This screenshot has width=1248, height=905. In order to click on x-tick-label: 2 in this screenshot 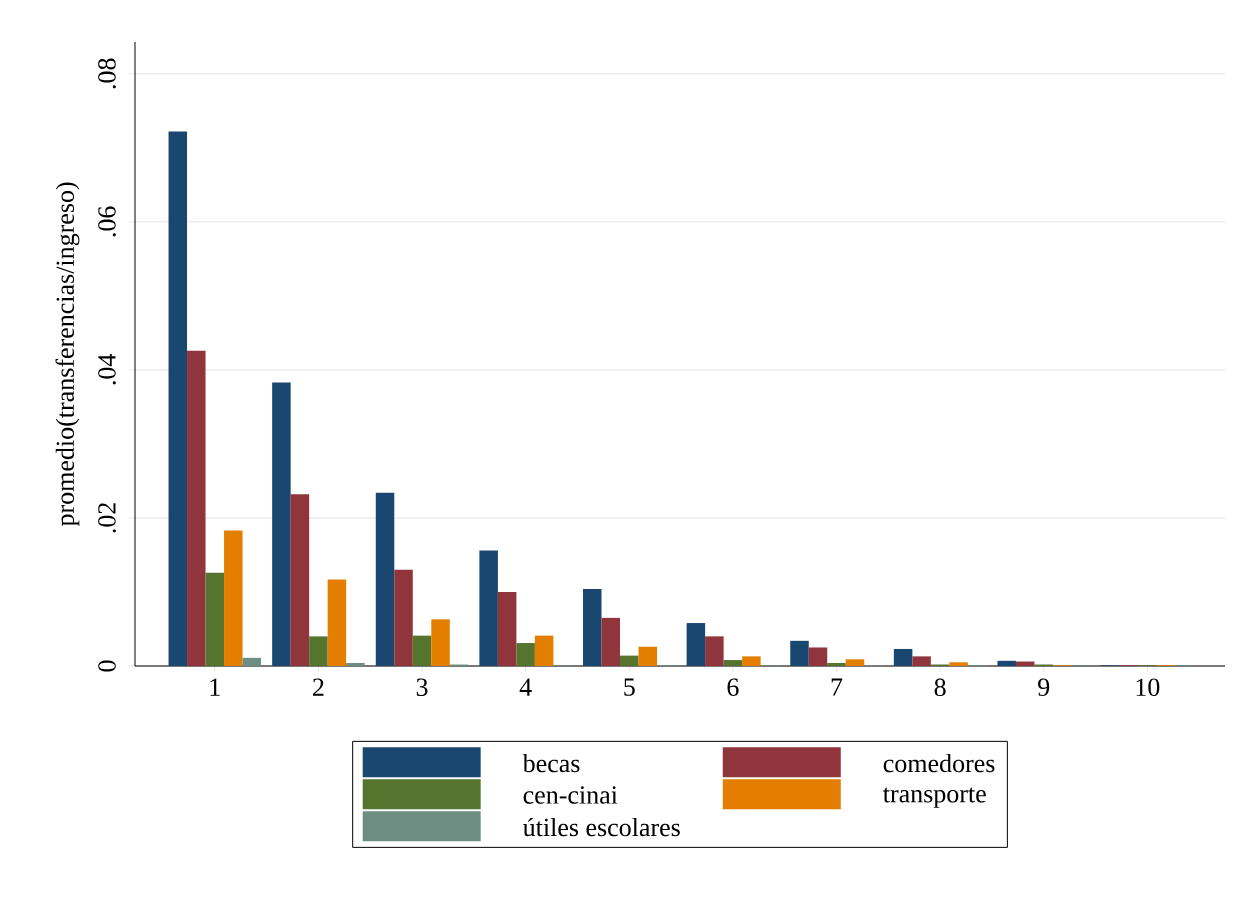, I will do `click(318, 687)`.